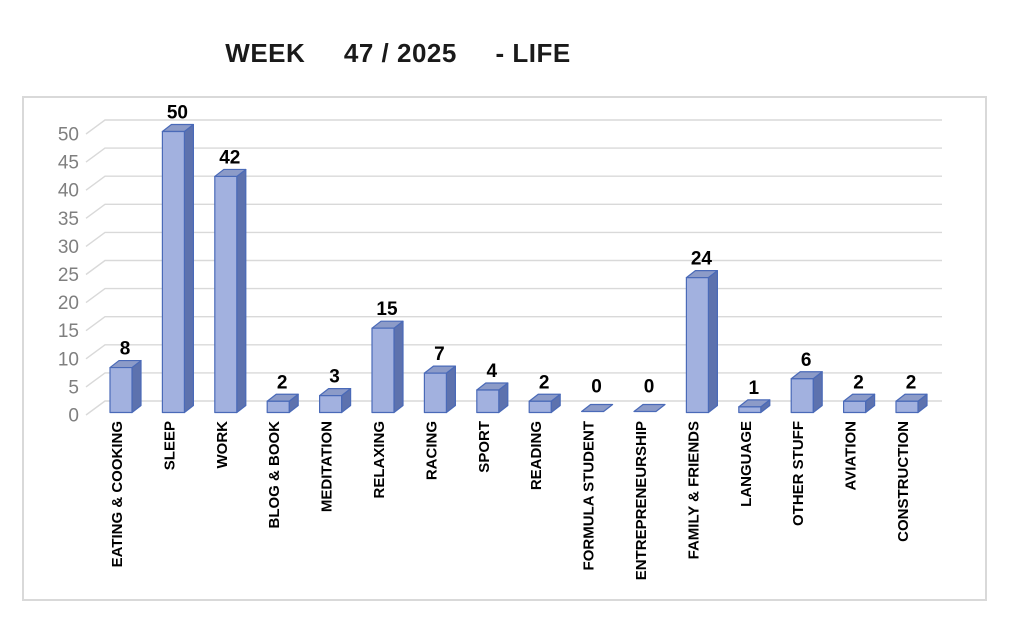 The width and height of the screenshot is (1023, 624). I want to click on category-axis-label: WORK, so click(222, 445).